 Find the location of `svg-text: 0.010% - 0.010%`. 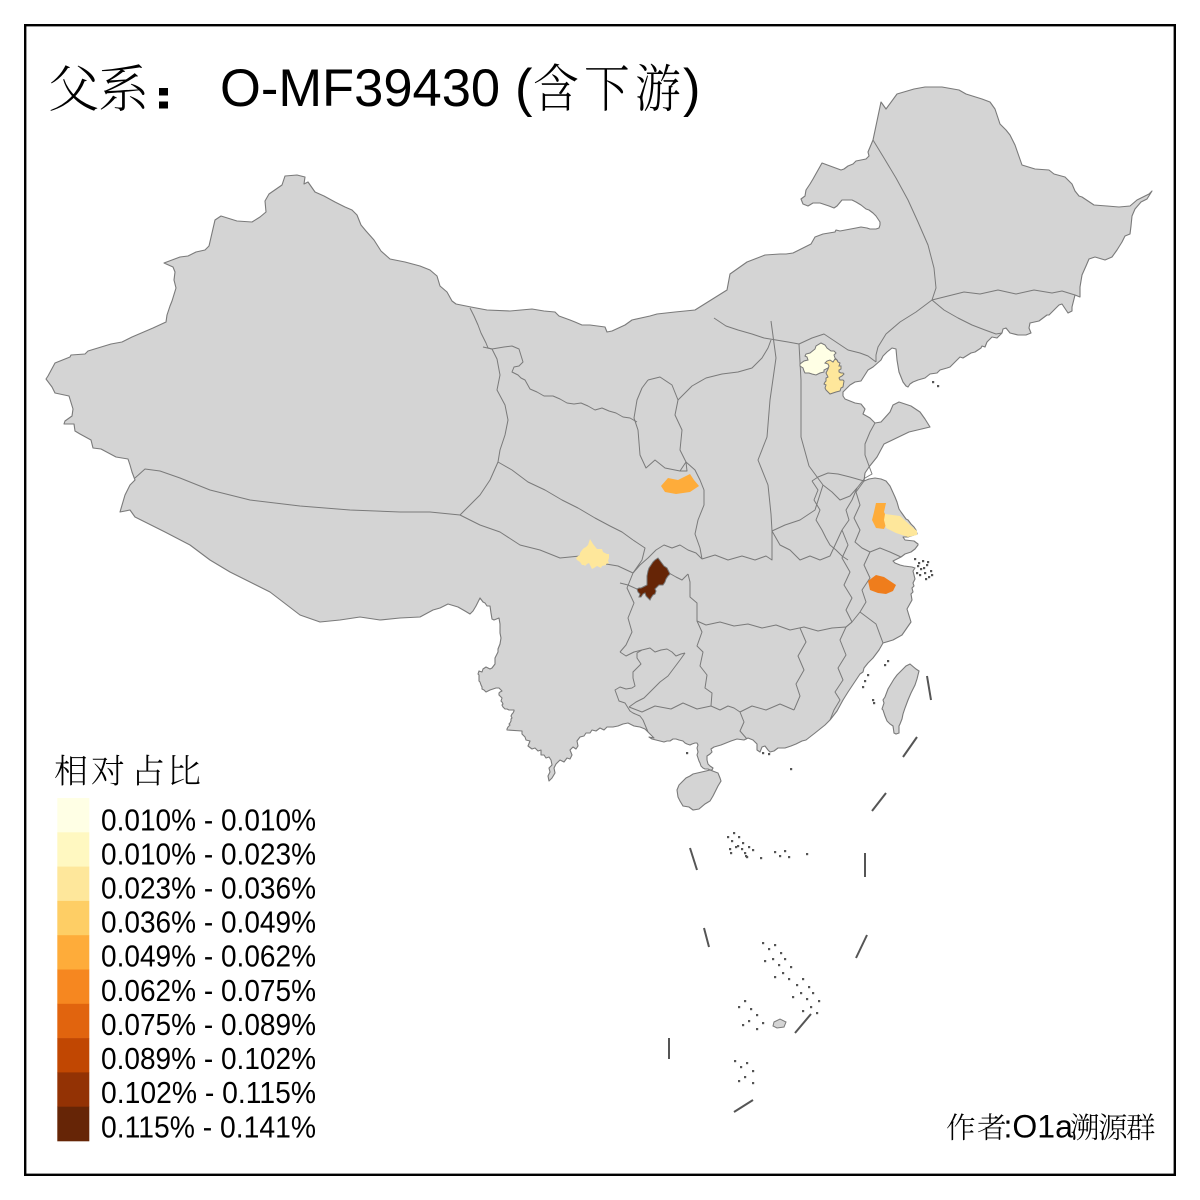

svg-text: 0.010% - 0.010% is located at coordinates (208, 819).